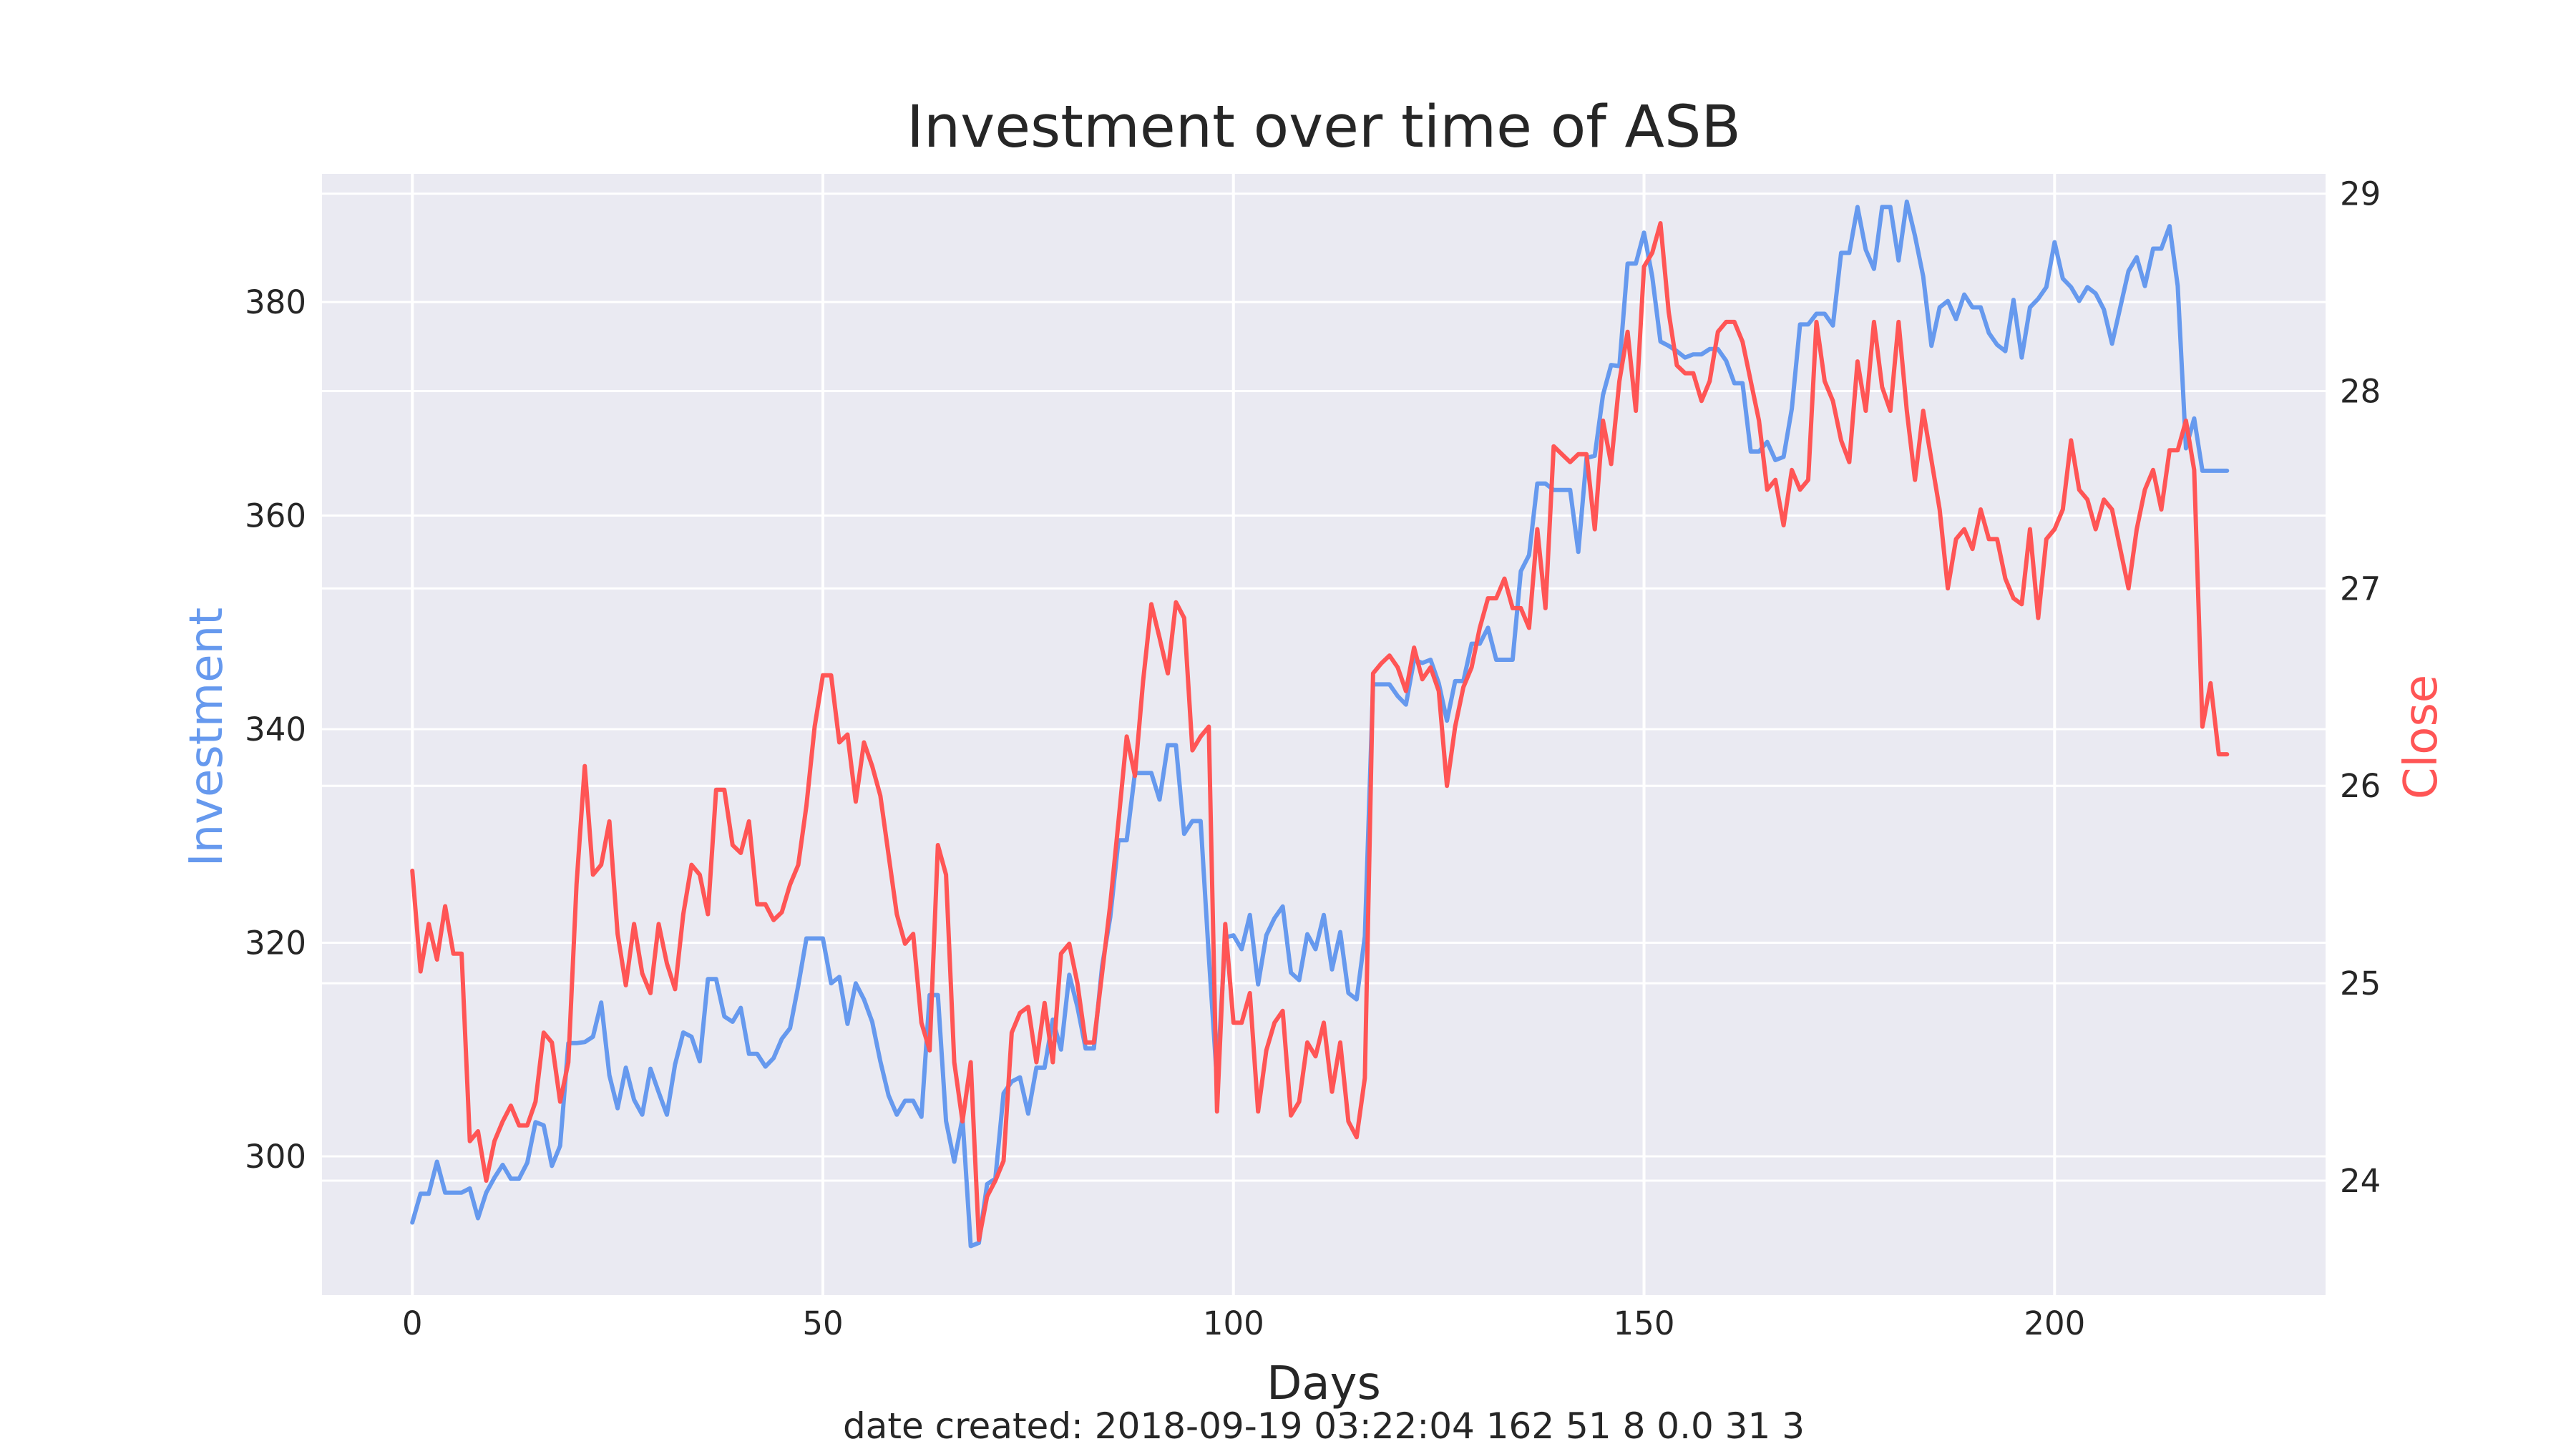 This screenshot has width=2576, height=1449. What do you see at coordinates (206, 737) in the screenshot?
I see `y-axis-label-left: Investment` at bounding box center [206, 737].